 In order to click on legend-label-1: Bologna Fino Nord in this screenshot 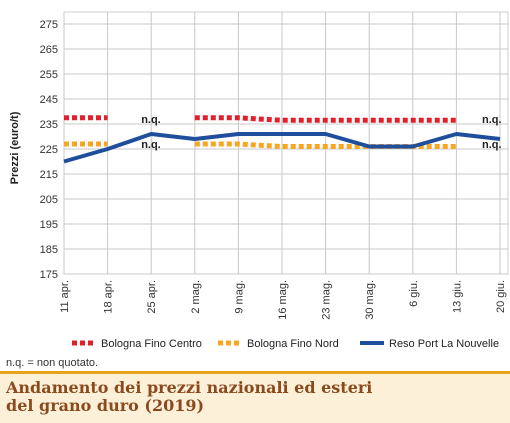, I will do `click(293, 344)`.